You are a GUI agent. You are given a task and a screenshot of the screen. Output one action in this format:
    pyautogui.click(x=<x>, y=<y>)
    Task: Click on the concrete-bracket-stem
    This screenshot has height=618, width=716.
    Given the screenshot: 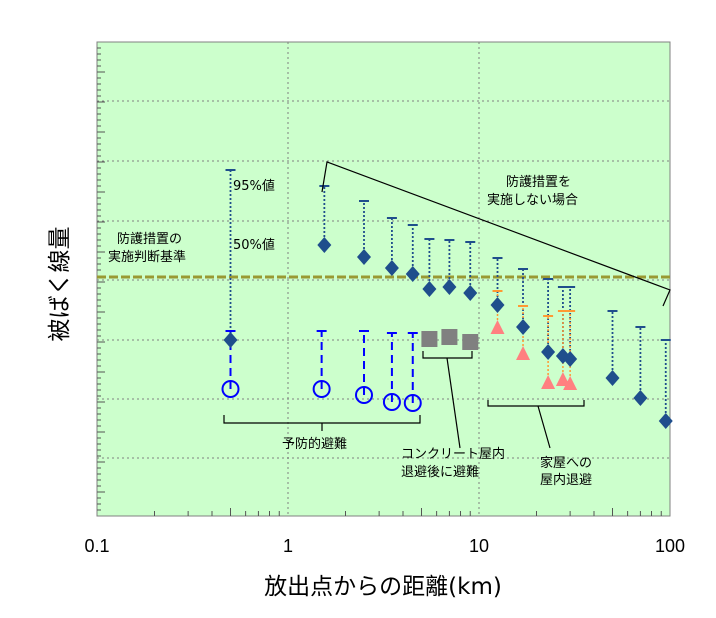 What is the action you would take?
    pyautogui.click(x=453, y=403)
    